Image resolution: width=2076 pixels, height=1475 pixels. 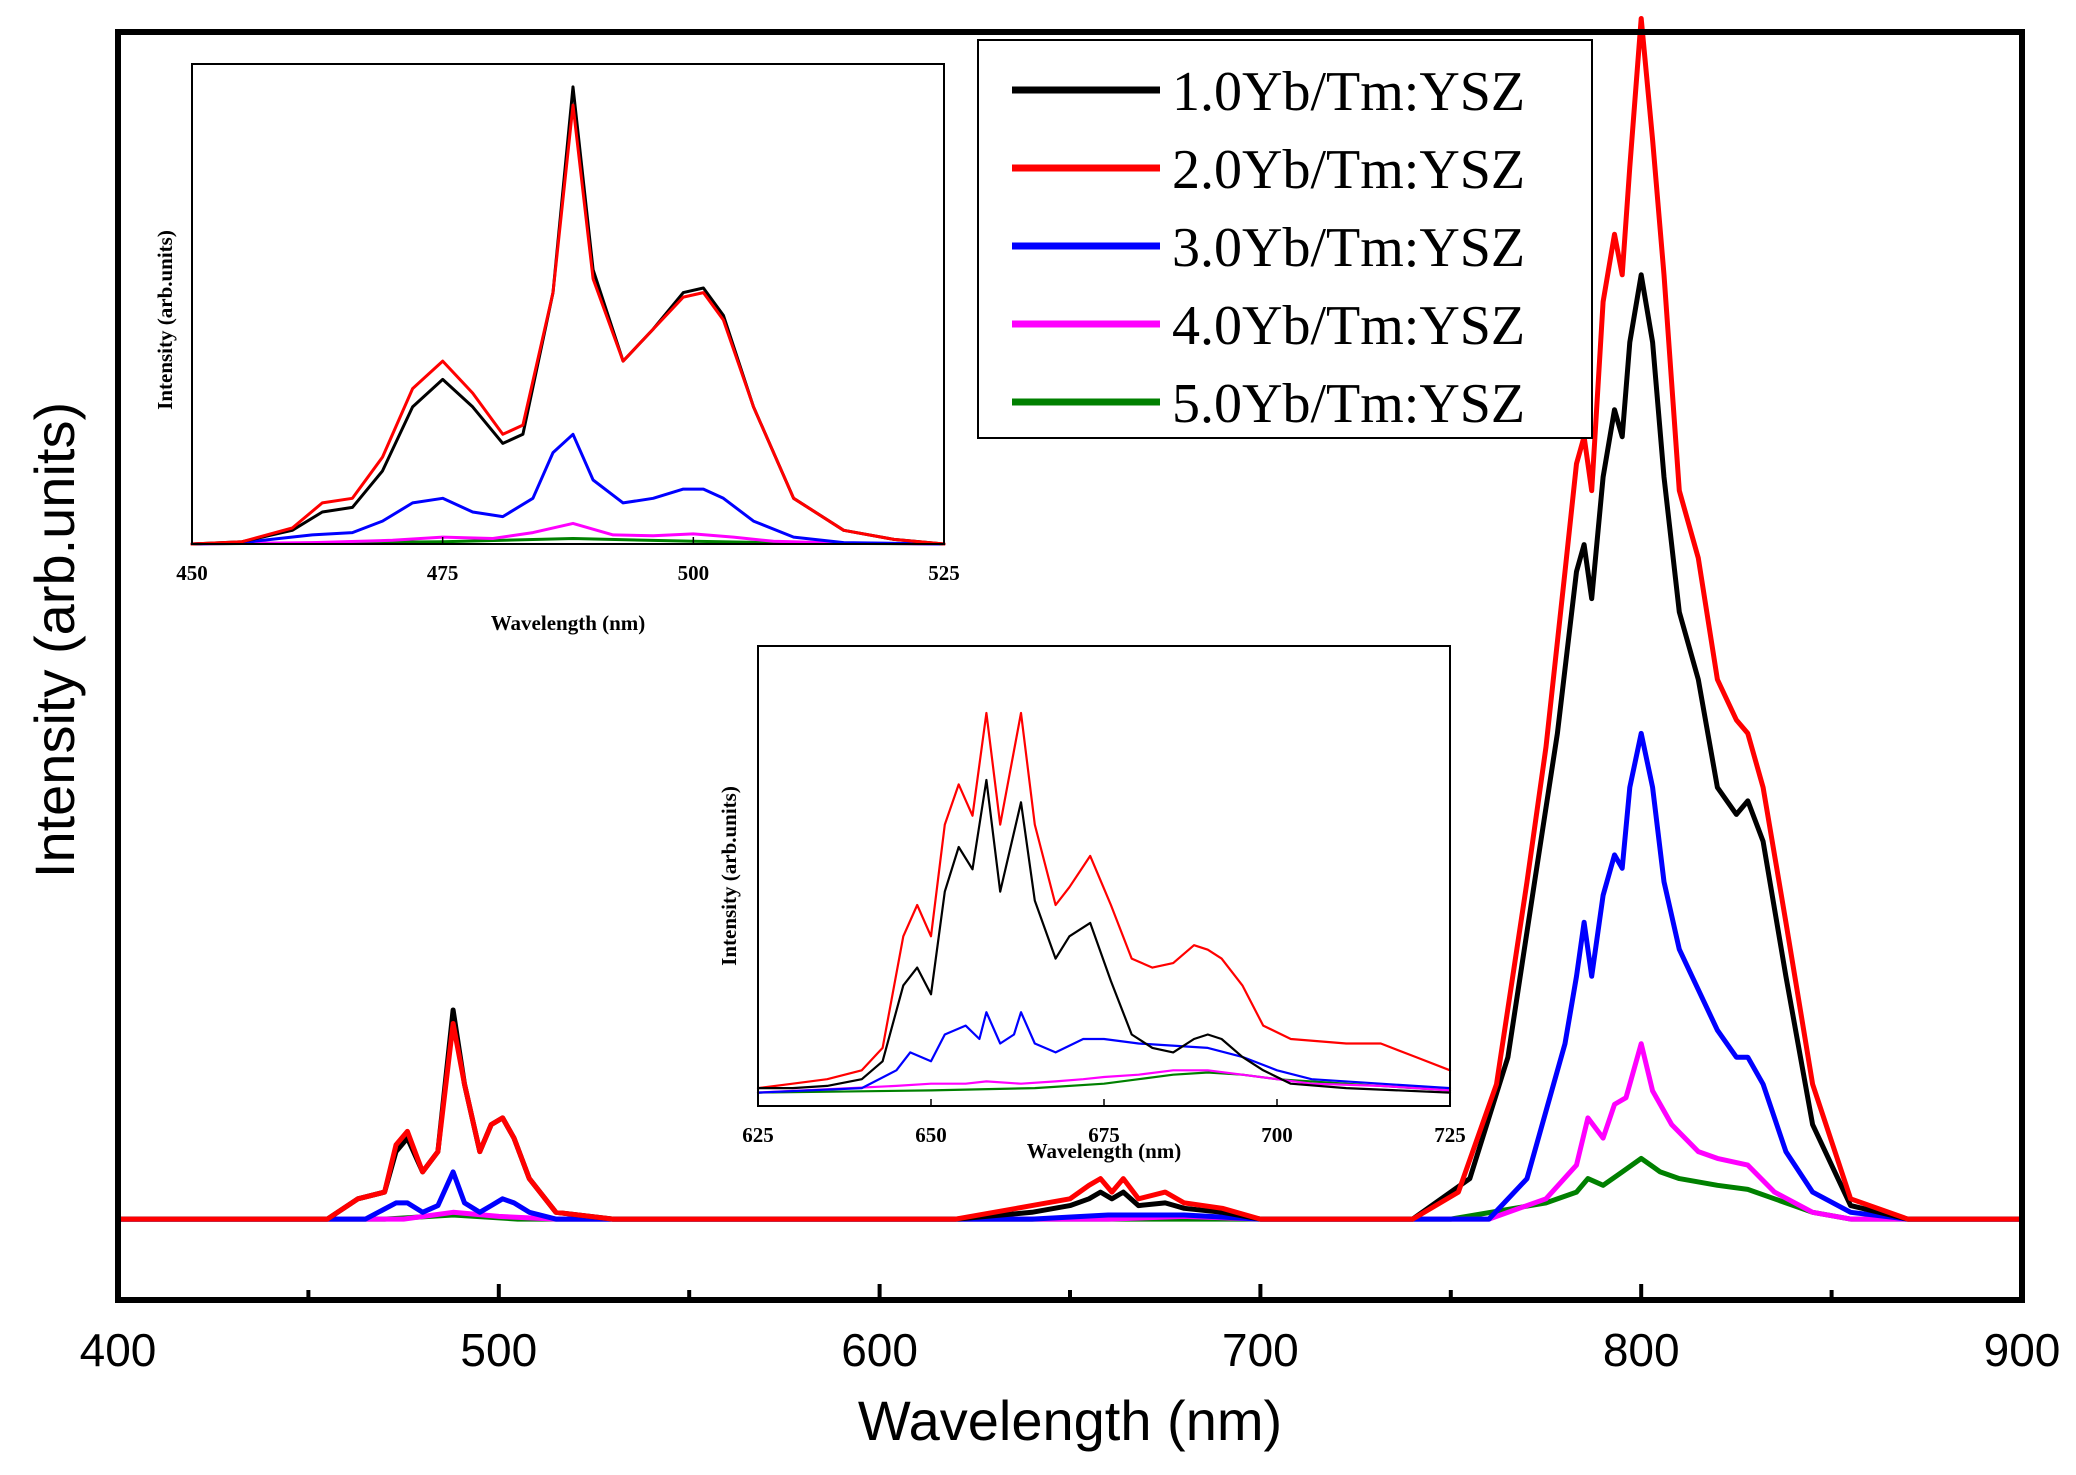 I want to click on inset-red-x-axis-label: Wavelength (nm), so click(x=1104, y=1151).